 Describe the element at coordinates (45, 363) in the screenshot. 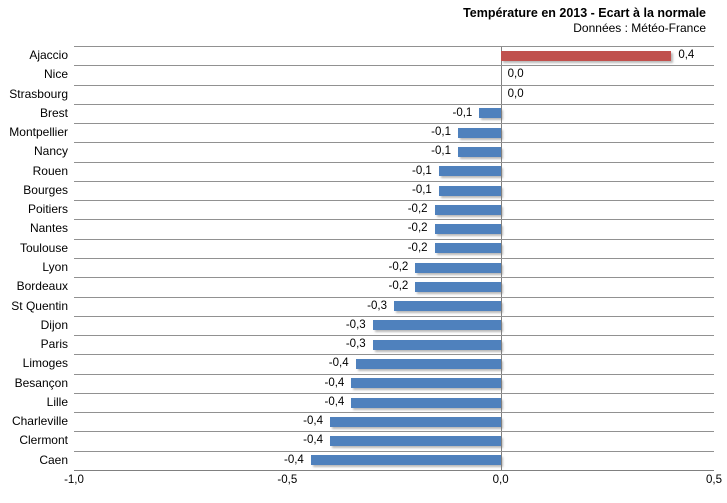

I see `category-label: Limoges` at that location.